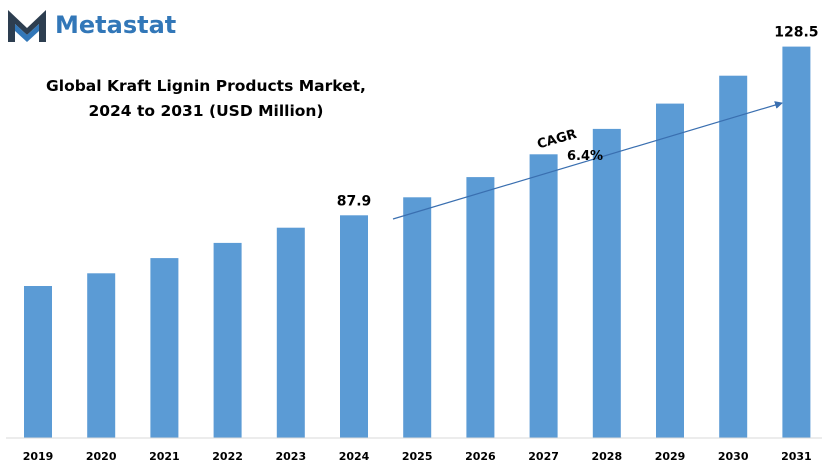 This screenshot has width=828, height=464. Describe the element at coordinates (354, 326) in the screenshot. I see `bar-2024` at that location.